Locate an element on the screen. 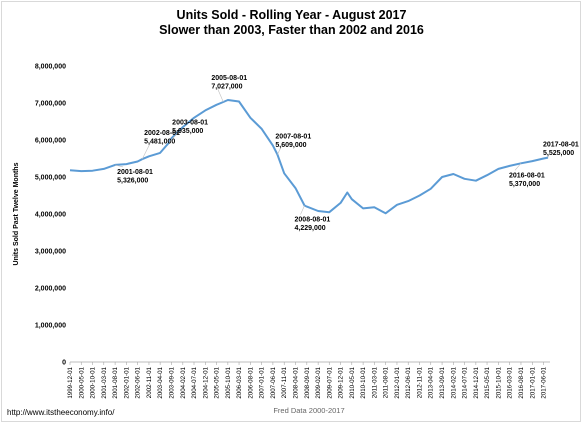 This screenshot has height=424, width=583. y-tick-label: 5,000,000 is located at coordinates (50, 178).